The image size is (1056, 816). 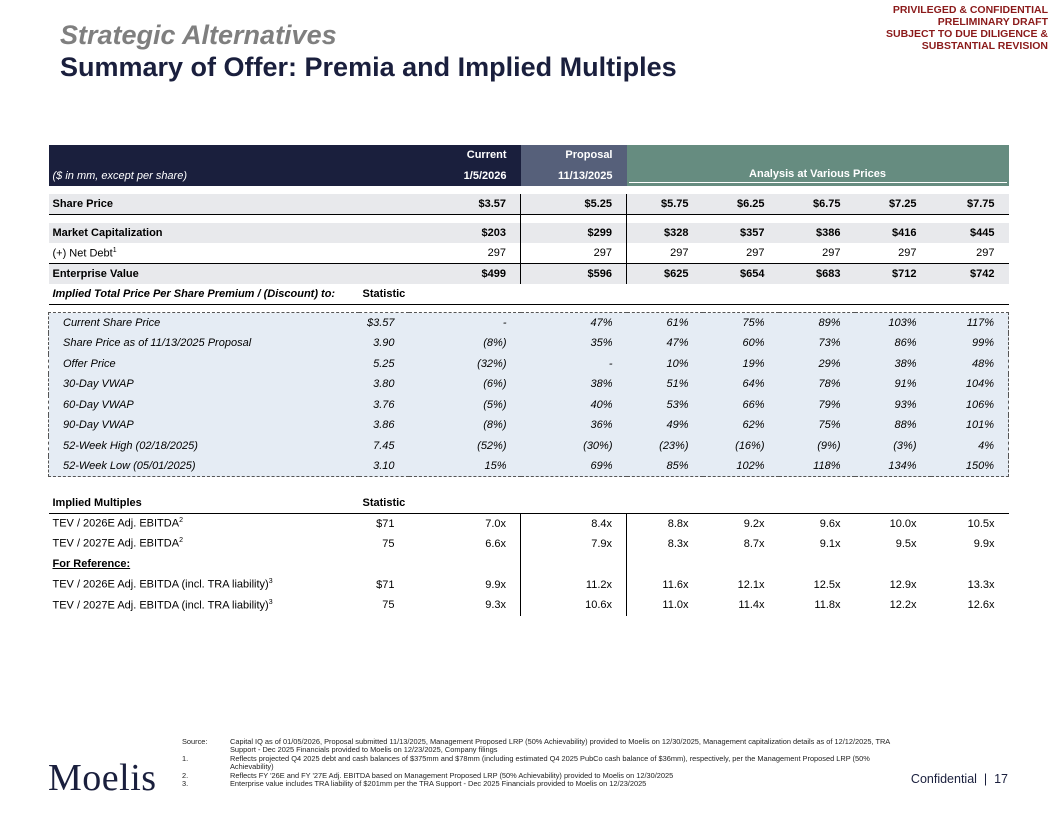 What do you see at coordinates (185, 775) in the screenshot?
I see `footnote-key: 2.` at bounding box center [185, 775].